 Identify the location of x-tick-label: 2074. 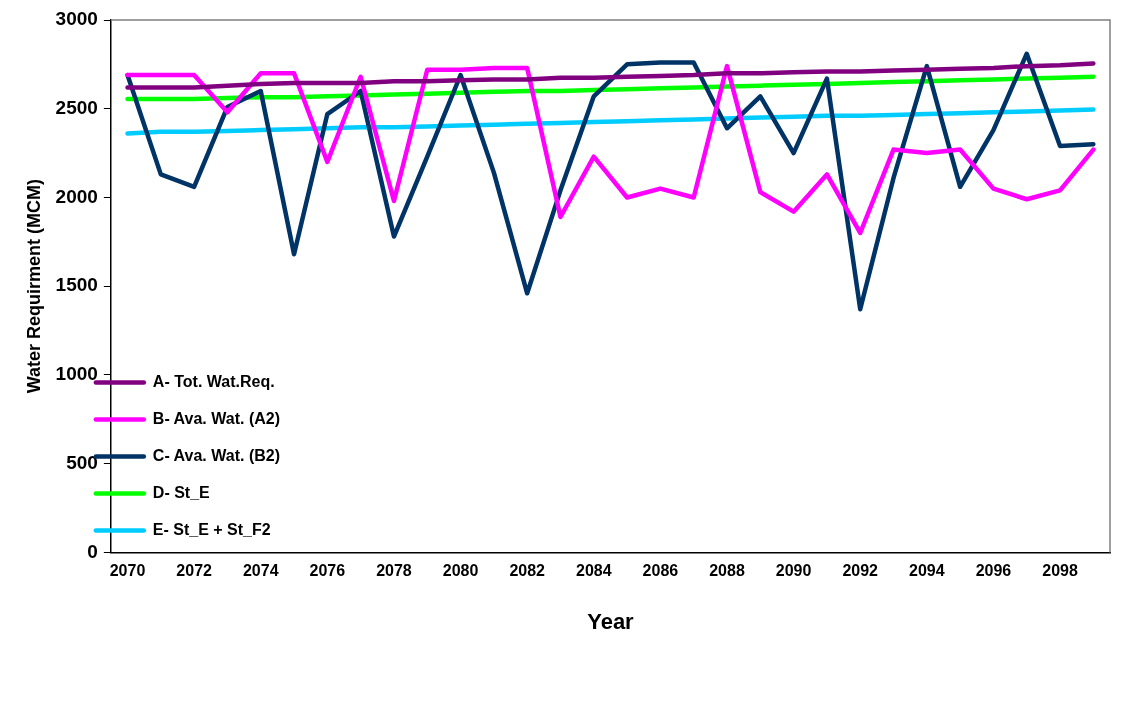
(260, 571).